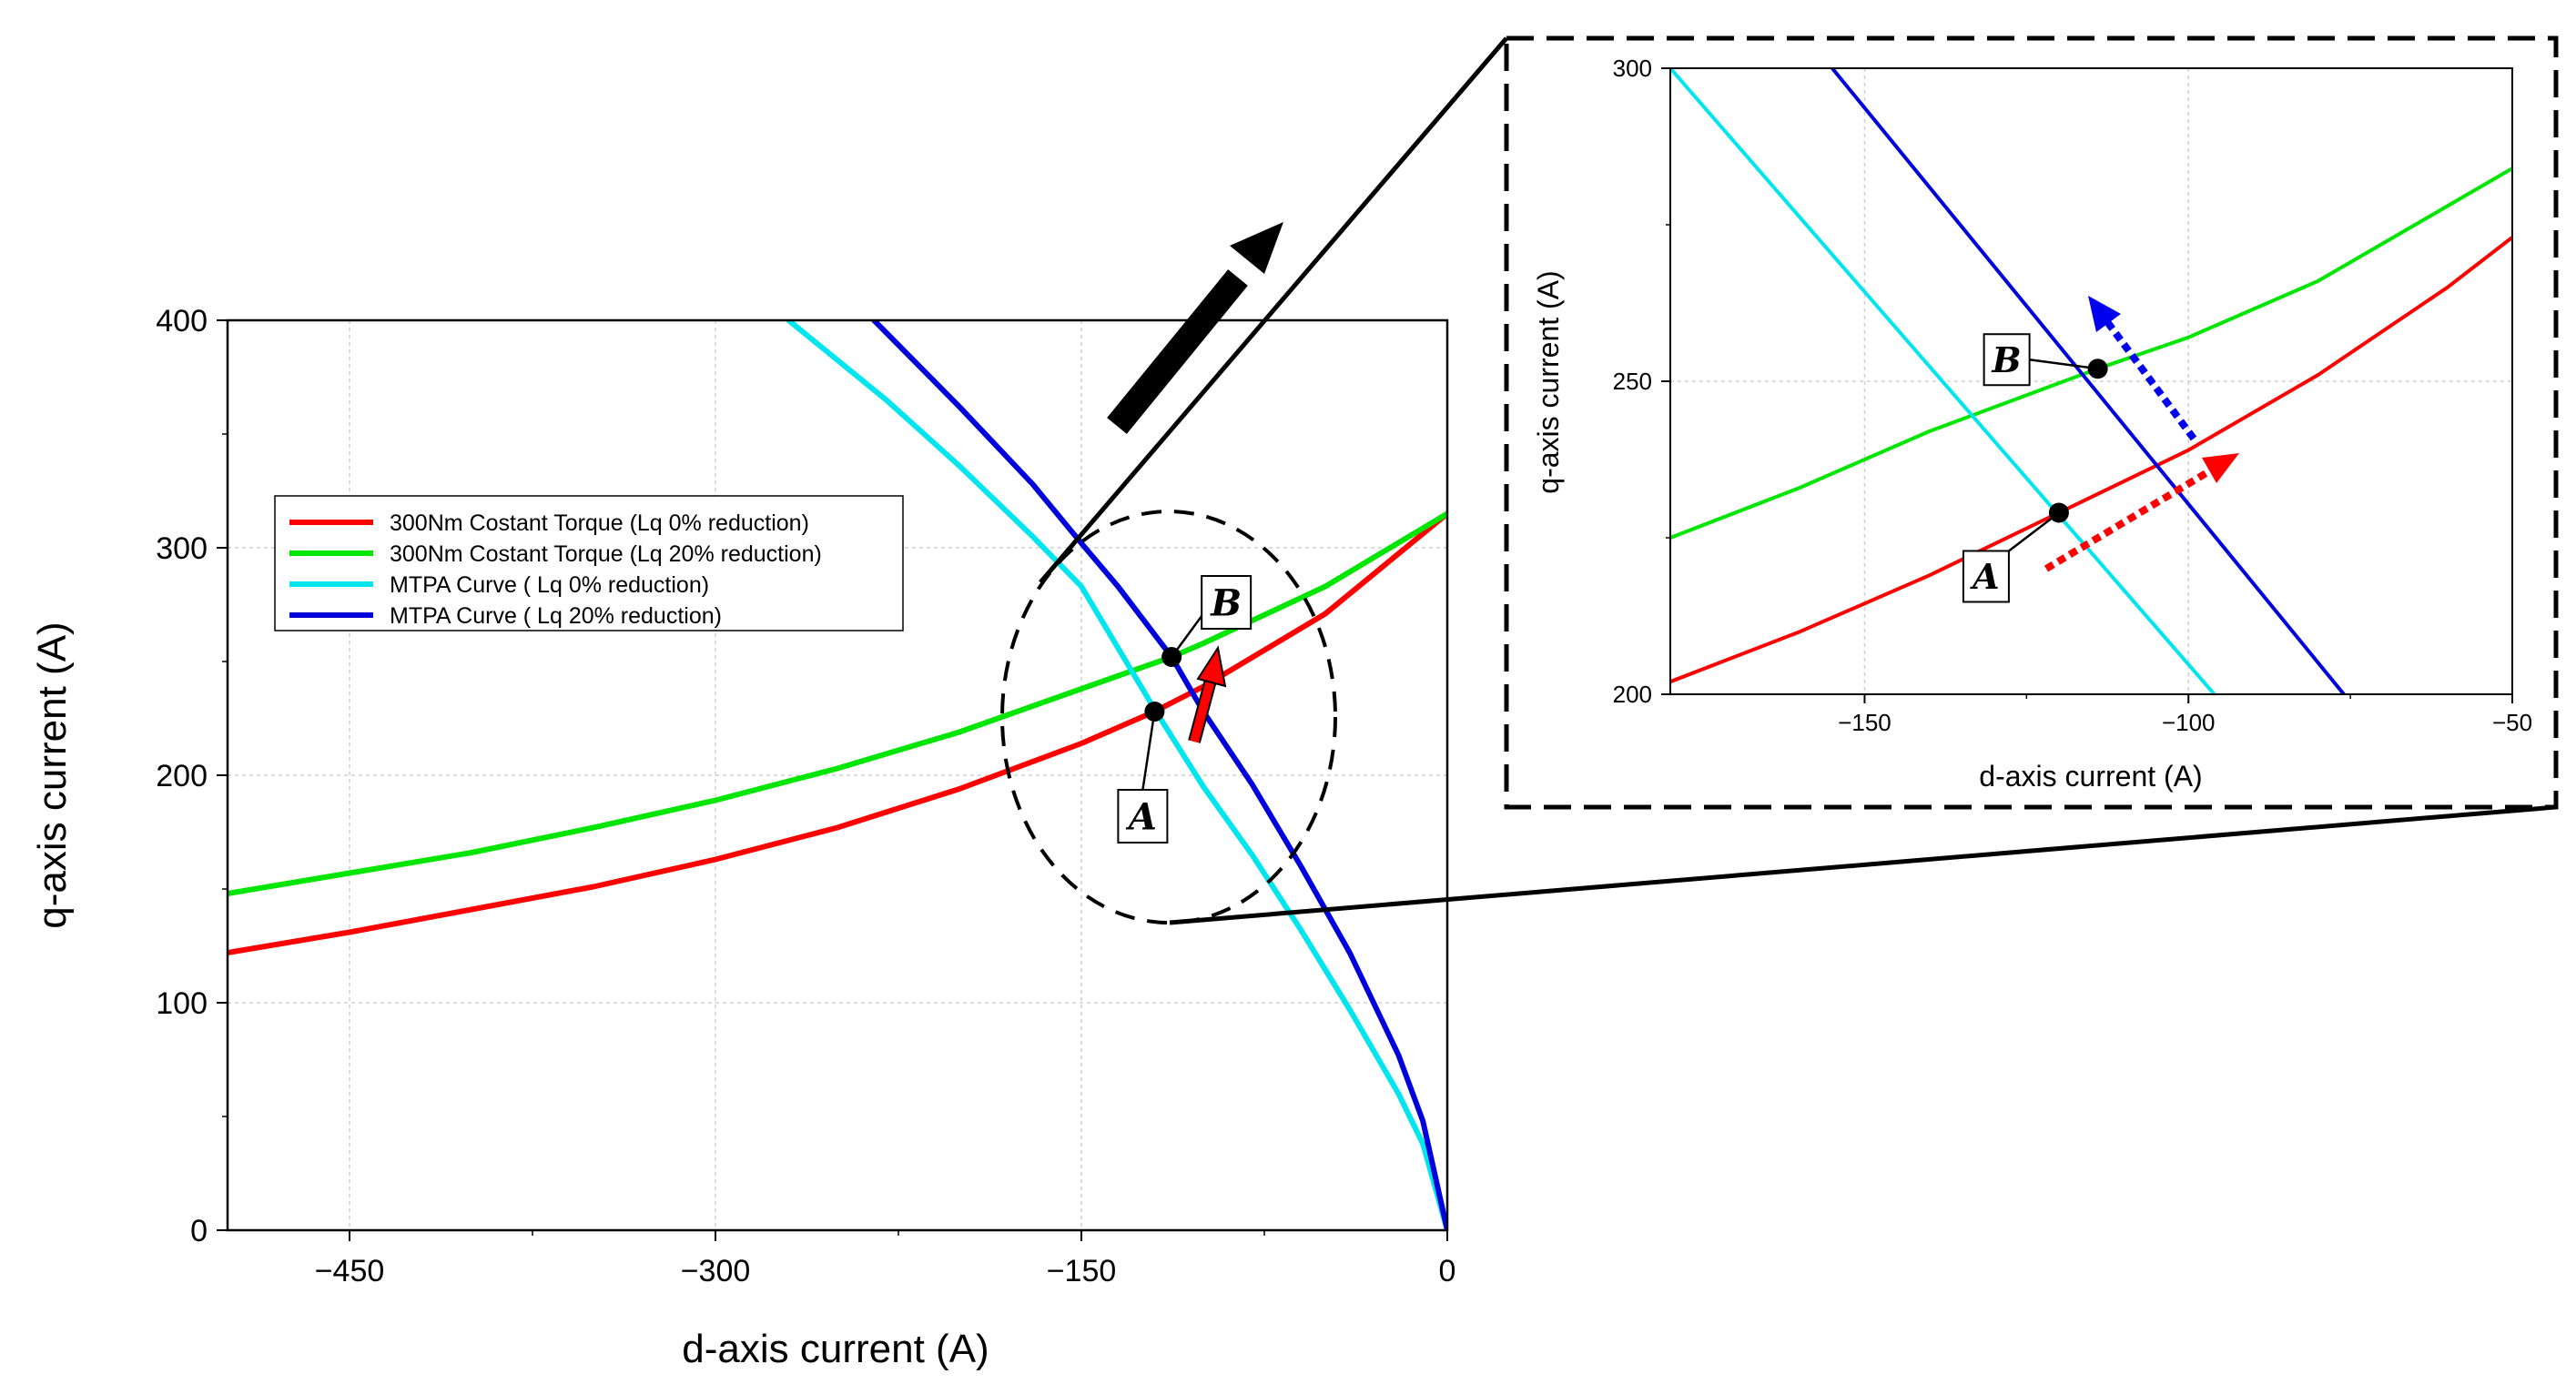 This screenshot has width=2576, height=1384. Describe the element at coordinates (1207, 694) in the screenshot. I see `main-shift-arrow-icon` at that location.